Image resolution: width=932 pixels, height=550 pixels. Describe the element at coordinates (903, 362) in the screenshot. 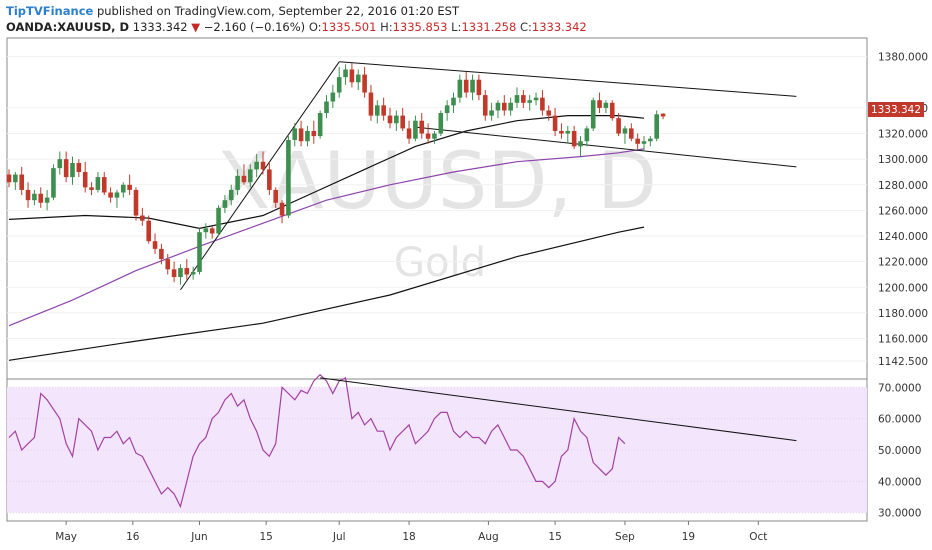

I see `price-tick-label: 1142.500` at that location.